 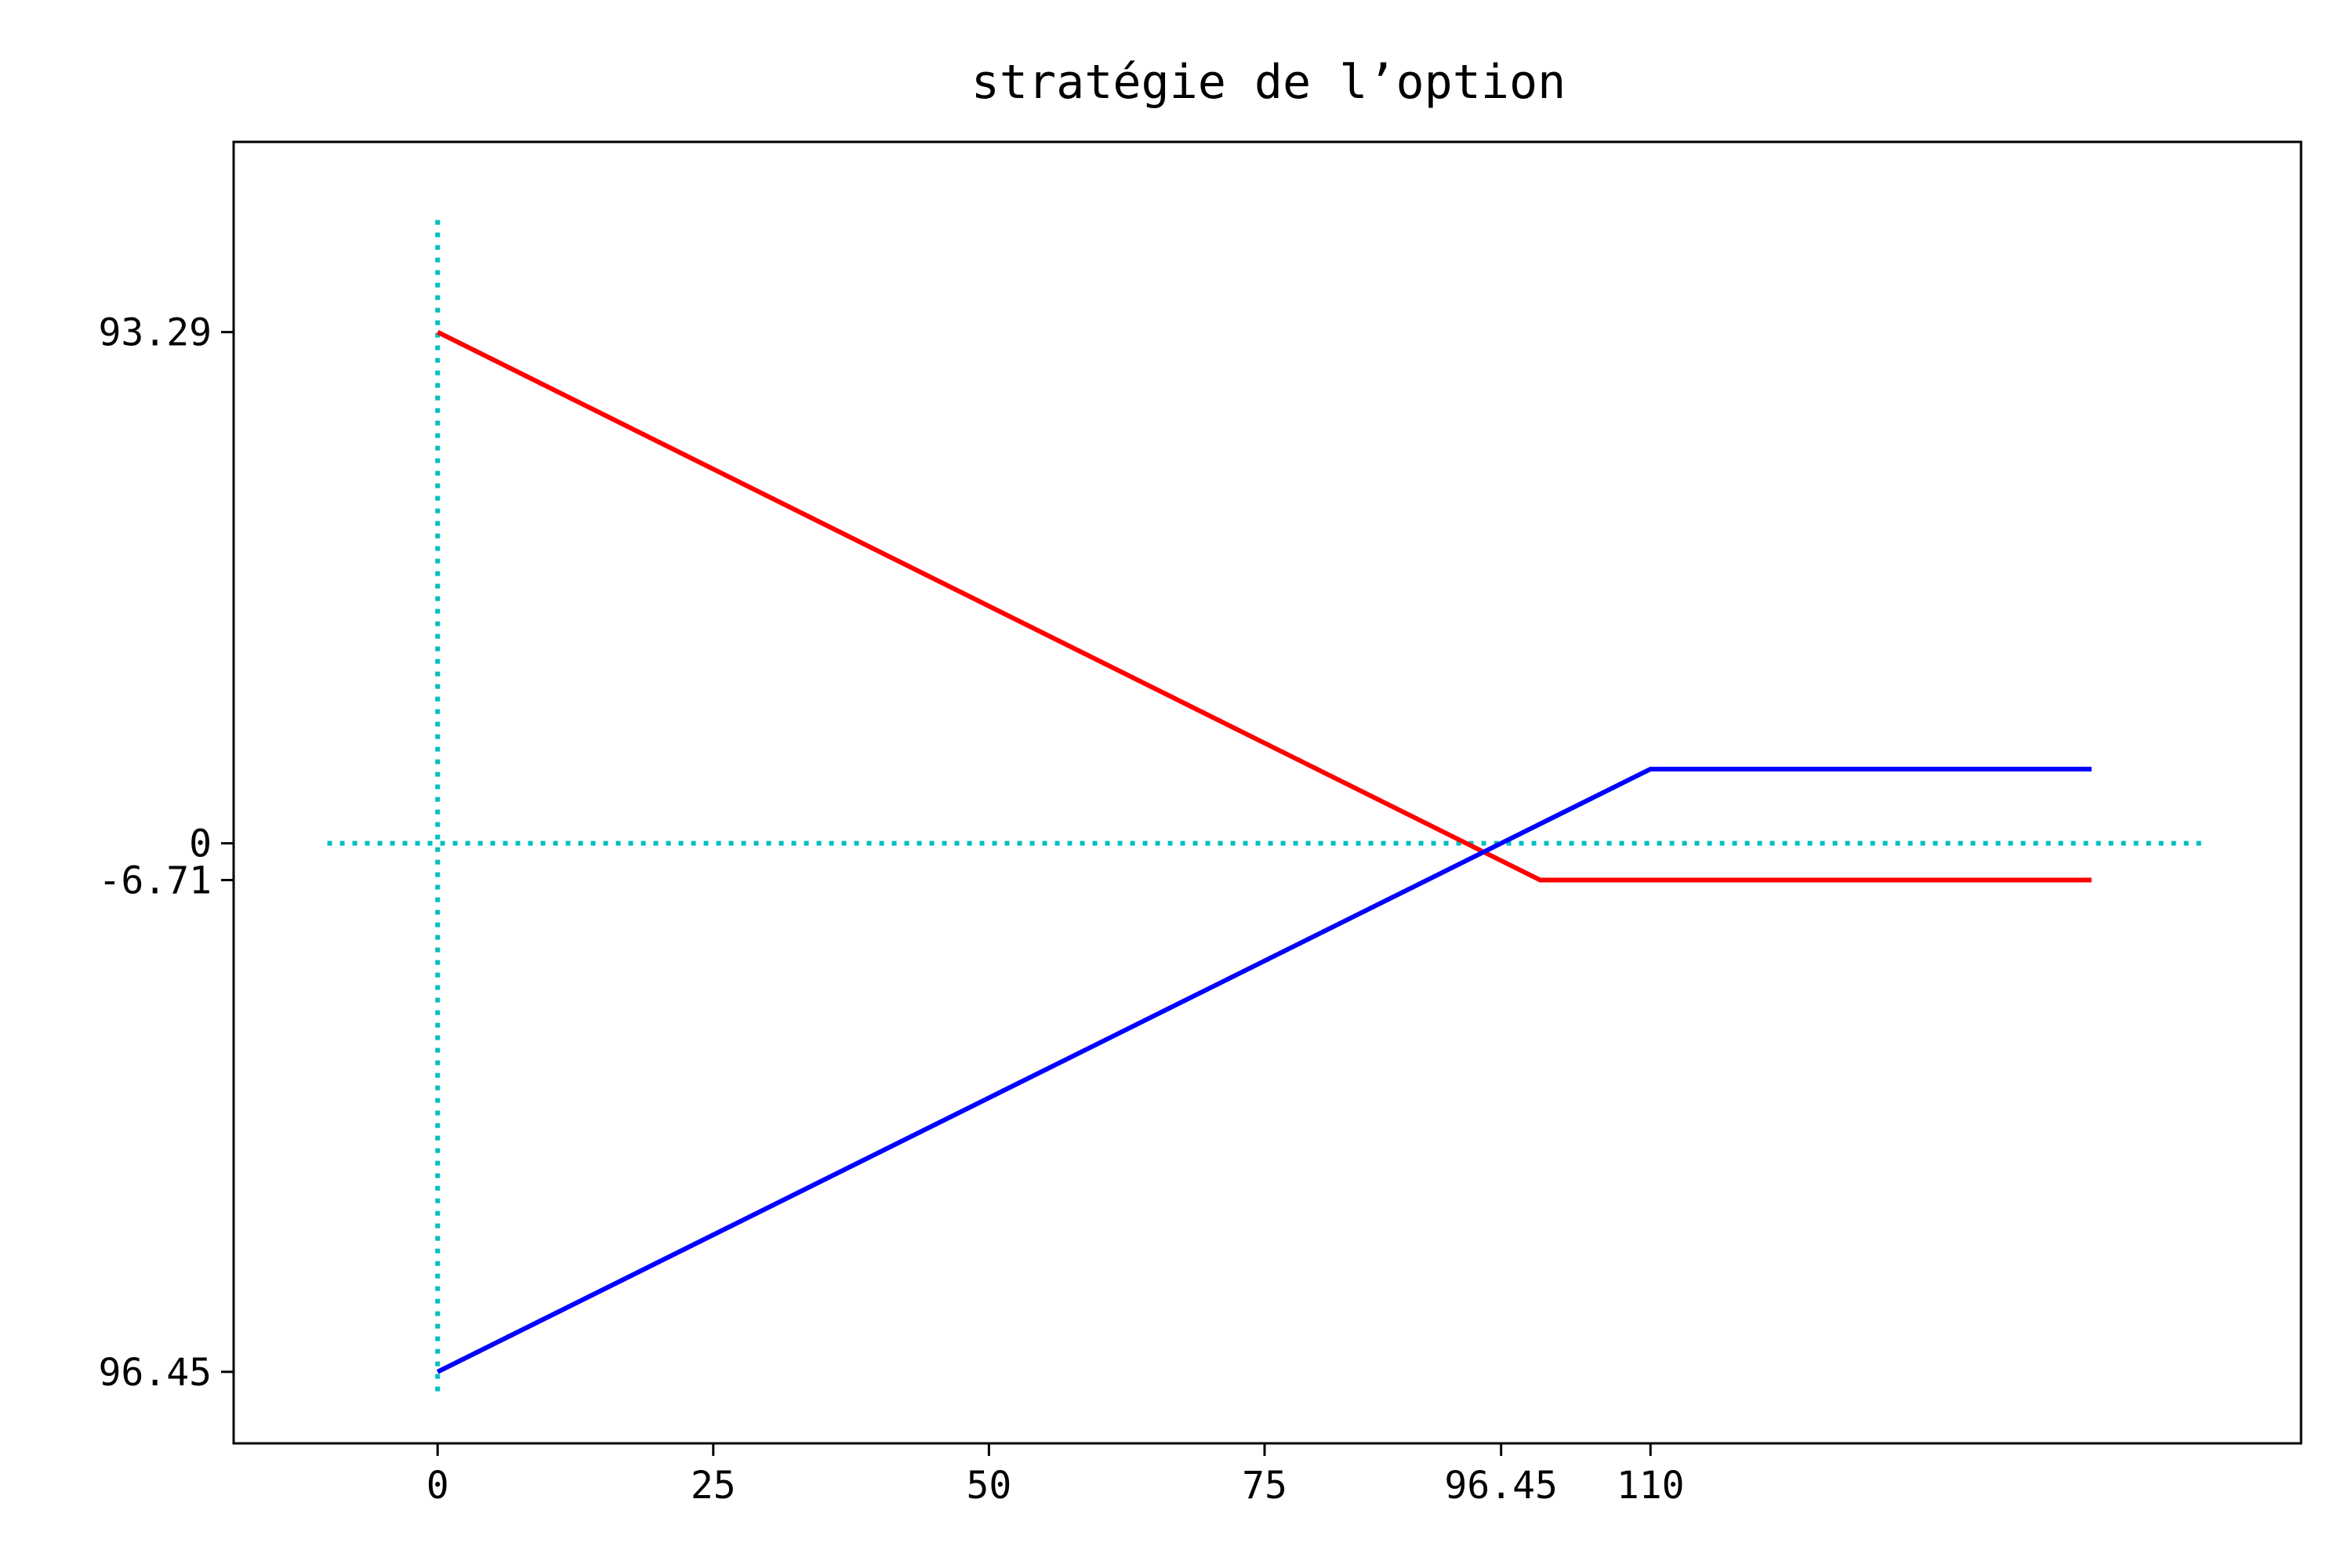 What do you see at coordinates (1501, 1486) in the screenshot?
I see `x-tick-label: 96.45` at bounding box center [1501, 1486].